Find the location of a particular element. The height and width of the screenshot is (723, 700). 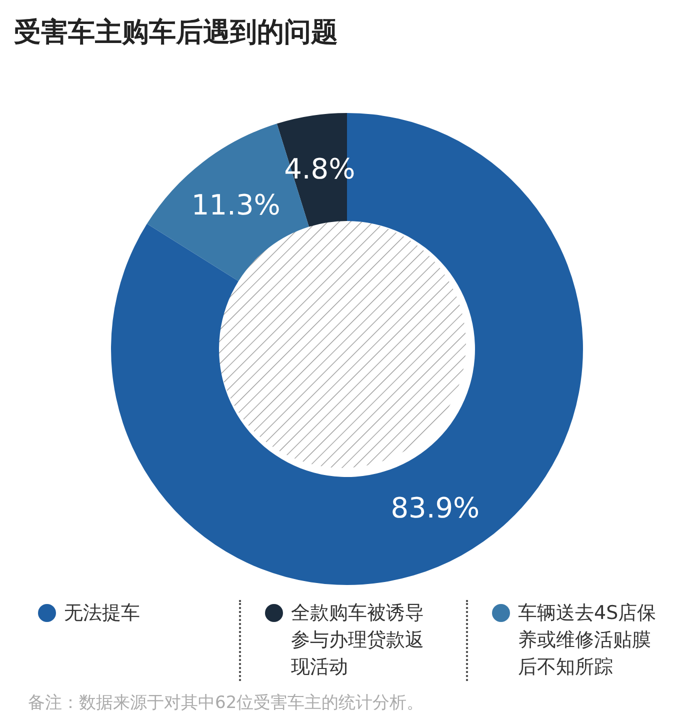

legend-label: 车辆送去4S店保养或维修活贴膜后不知所踪 is located at coordinates (588, 640).